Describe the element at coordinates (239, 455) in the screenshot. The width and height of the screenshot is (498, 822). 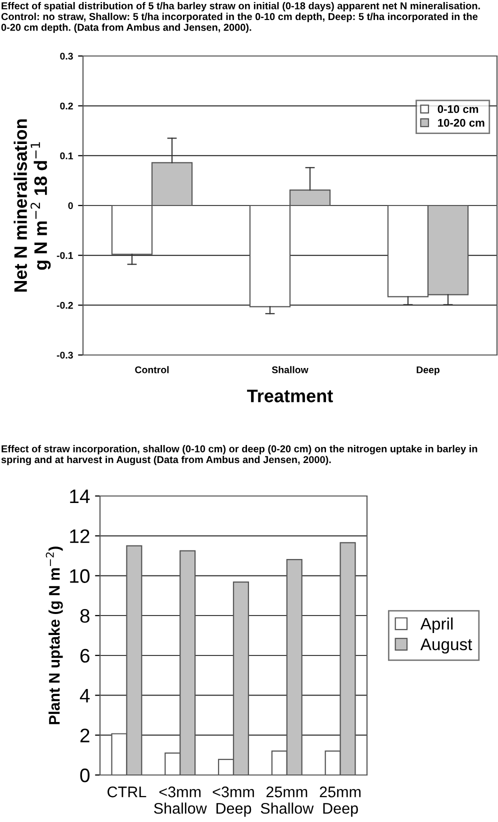
I see `chart-title: Effect of straw incorporation, shallow (0-10 cm) or deep (0-20 cm) on the nitrogen uptake in barley in spring and at harvest in August (Data from Ambus and Jensen, 2000).` at that location.